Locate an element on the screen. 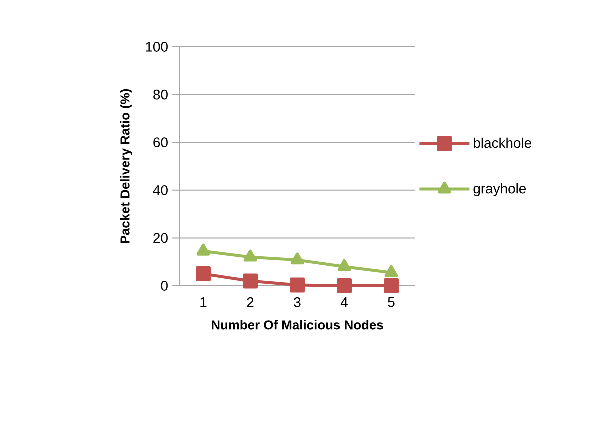 This screenshot has width=614, height=443. x-tick-label: 2 is located at coordinates (250, 303).